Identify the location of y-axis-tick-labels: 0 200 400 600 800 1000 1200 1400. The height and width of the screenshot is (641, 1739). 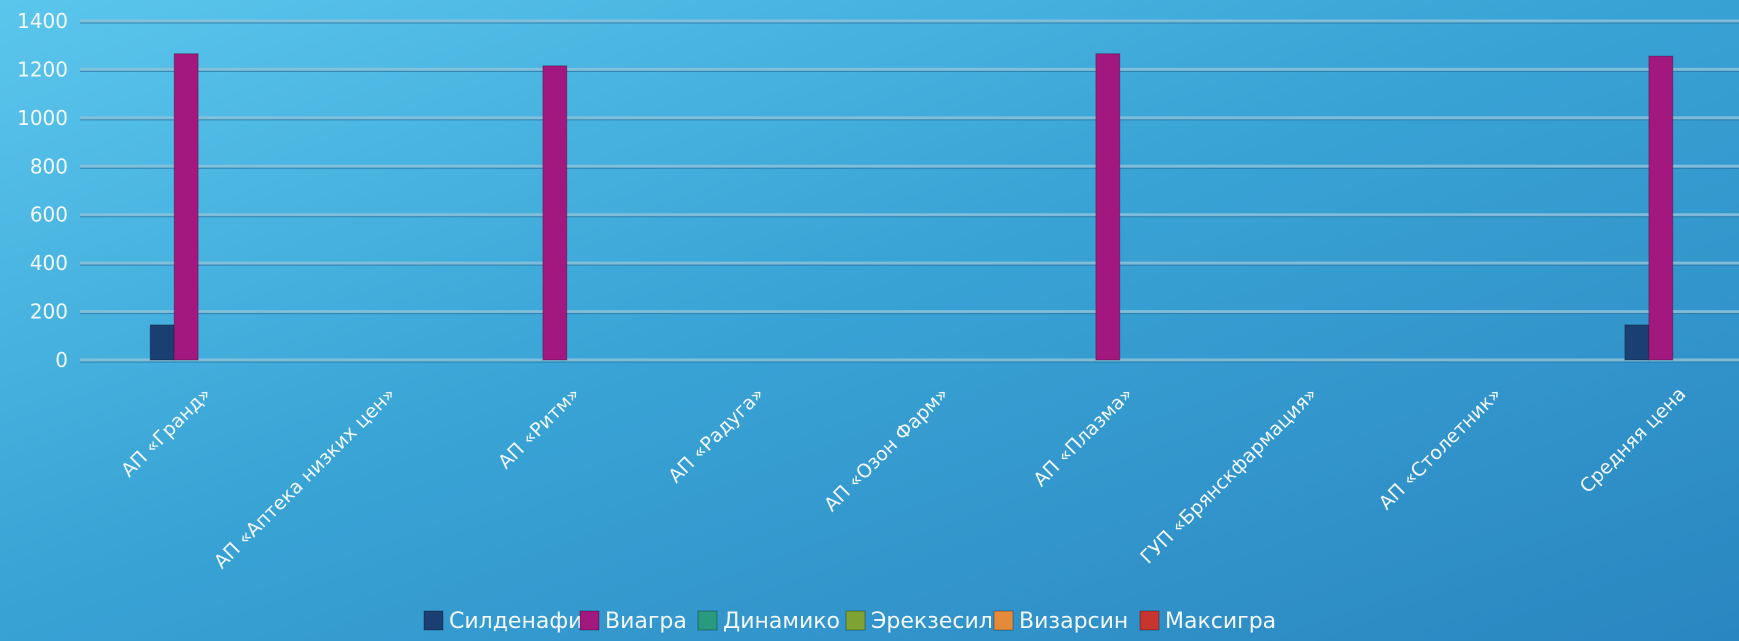
(42, 190).